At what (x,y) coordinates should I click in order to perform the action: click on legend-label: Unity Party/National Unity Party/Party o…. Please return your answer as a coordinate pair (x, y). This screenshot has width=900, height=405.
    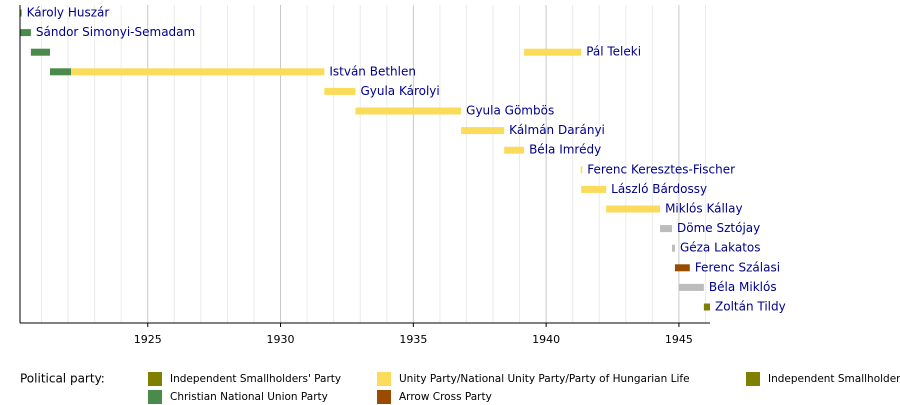
    Looking at the image, I should click on (544, 379).